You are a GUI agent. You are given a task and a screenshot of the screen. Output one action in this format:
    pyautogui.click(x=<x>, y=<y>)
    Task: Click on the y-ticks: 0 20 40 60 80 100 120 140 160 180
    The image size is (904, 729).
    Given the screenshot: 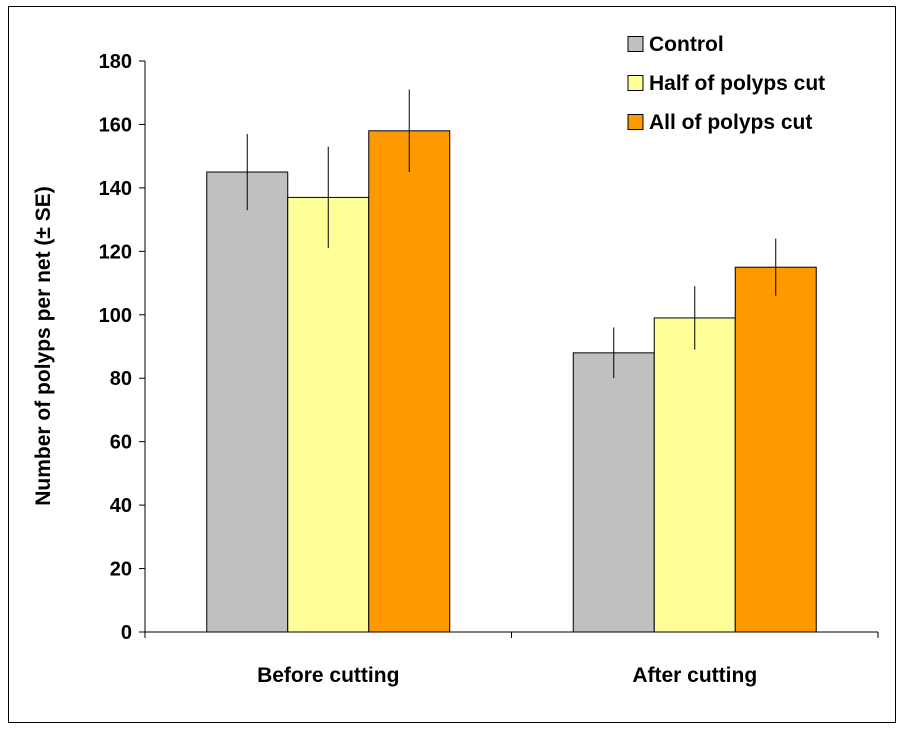 What is the action you would take?
    pyautogui.click(x=122, y=347)
    